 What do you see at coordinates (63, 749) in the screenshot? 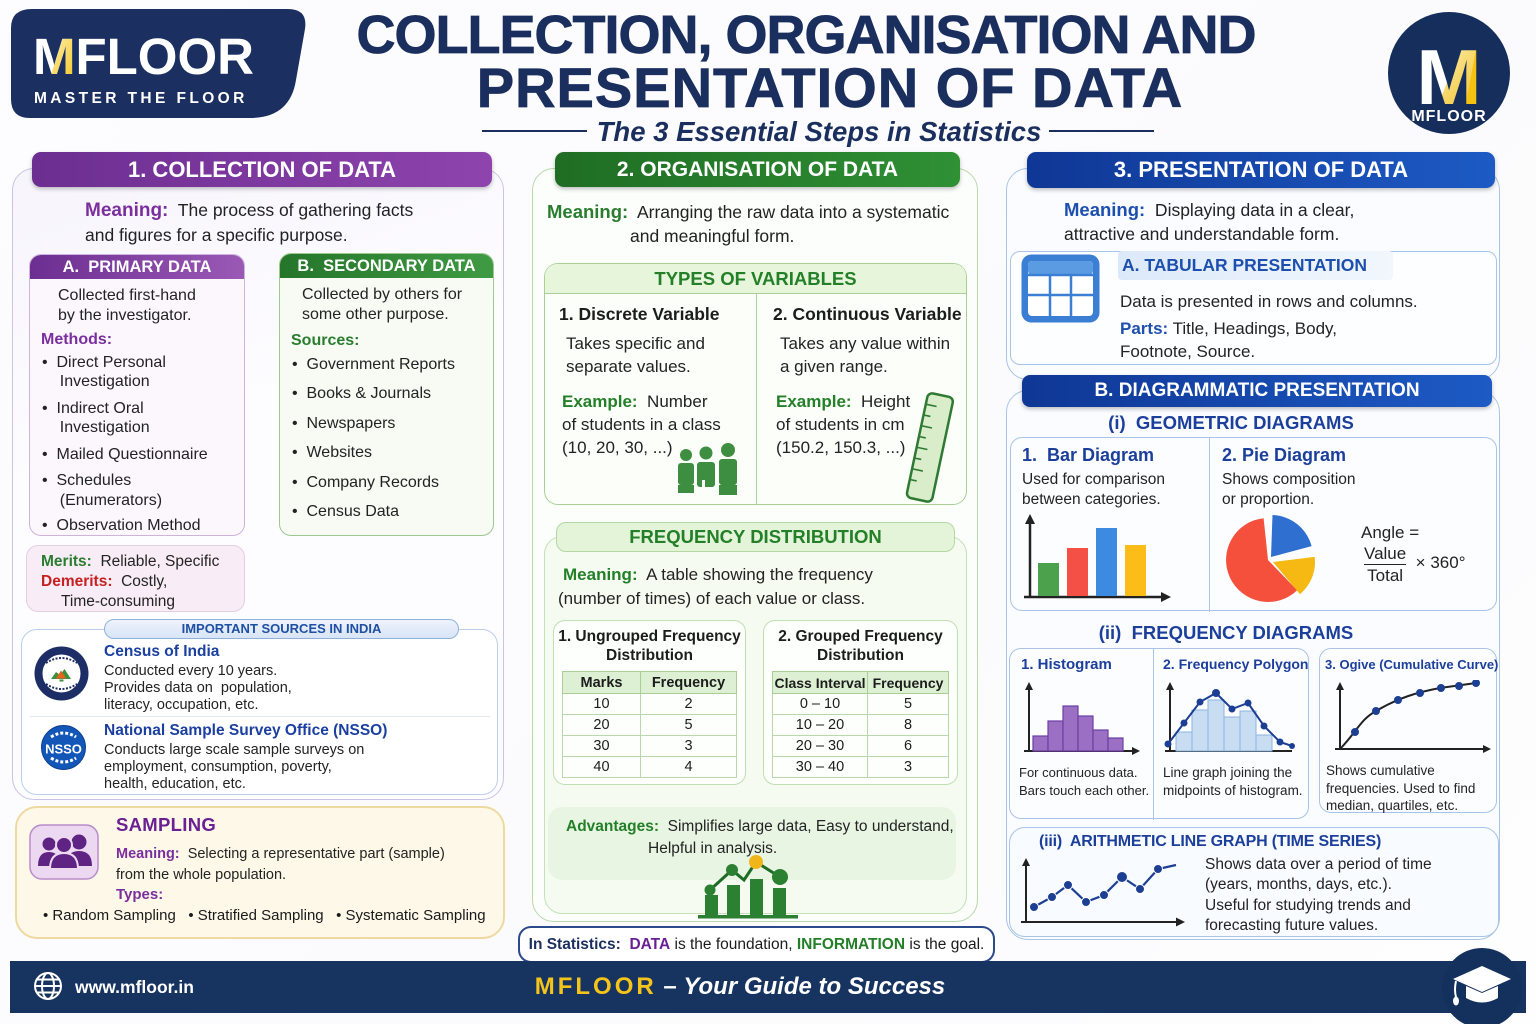
I see `svg-text: NSSO` at bounding box center [63, 749].